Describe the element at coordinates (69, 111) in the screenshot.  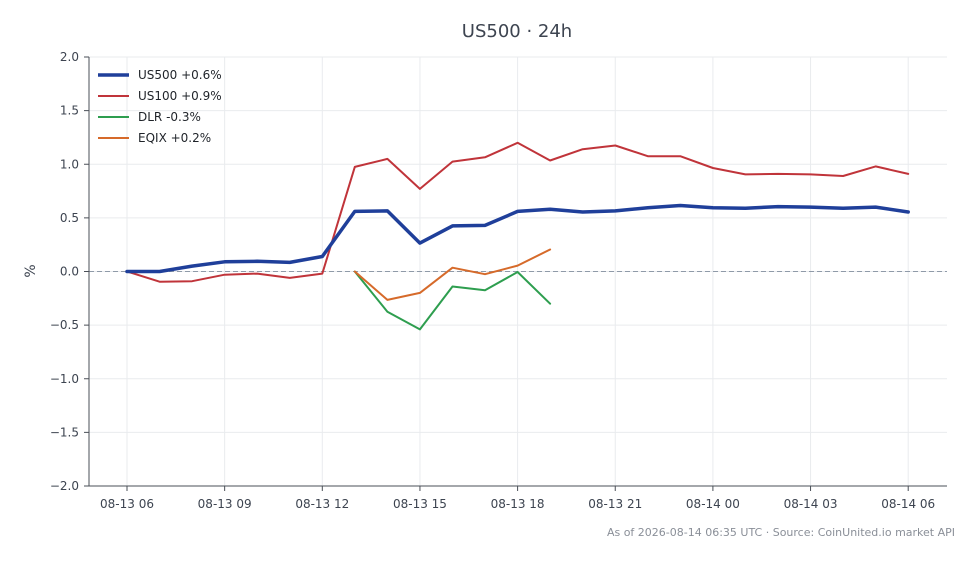
I see `y-tick-label: 1.5` at that location.